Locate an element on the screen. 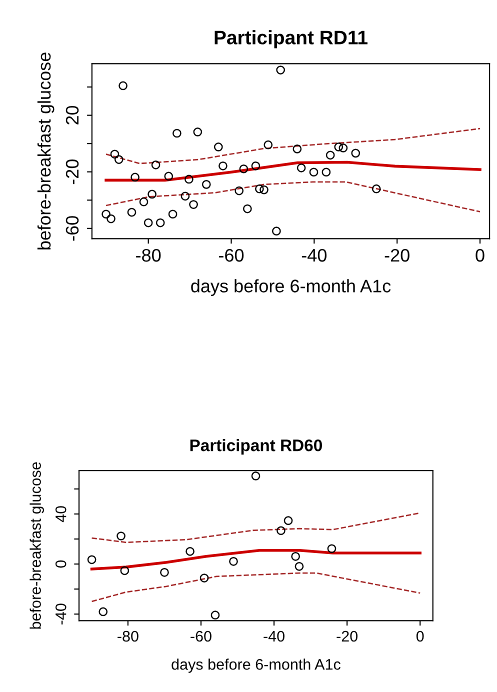 The height and width of the screenshot is (692, 497). chart-title: Participant RD60 is located at coordinates (256, 447).